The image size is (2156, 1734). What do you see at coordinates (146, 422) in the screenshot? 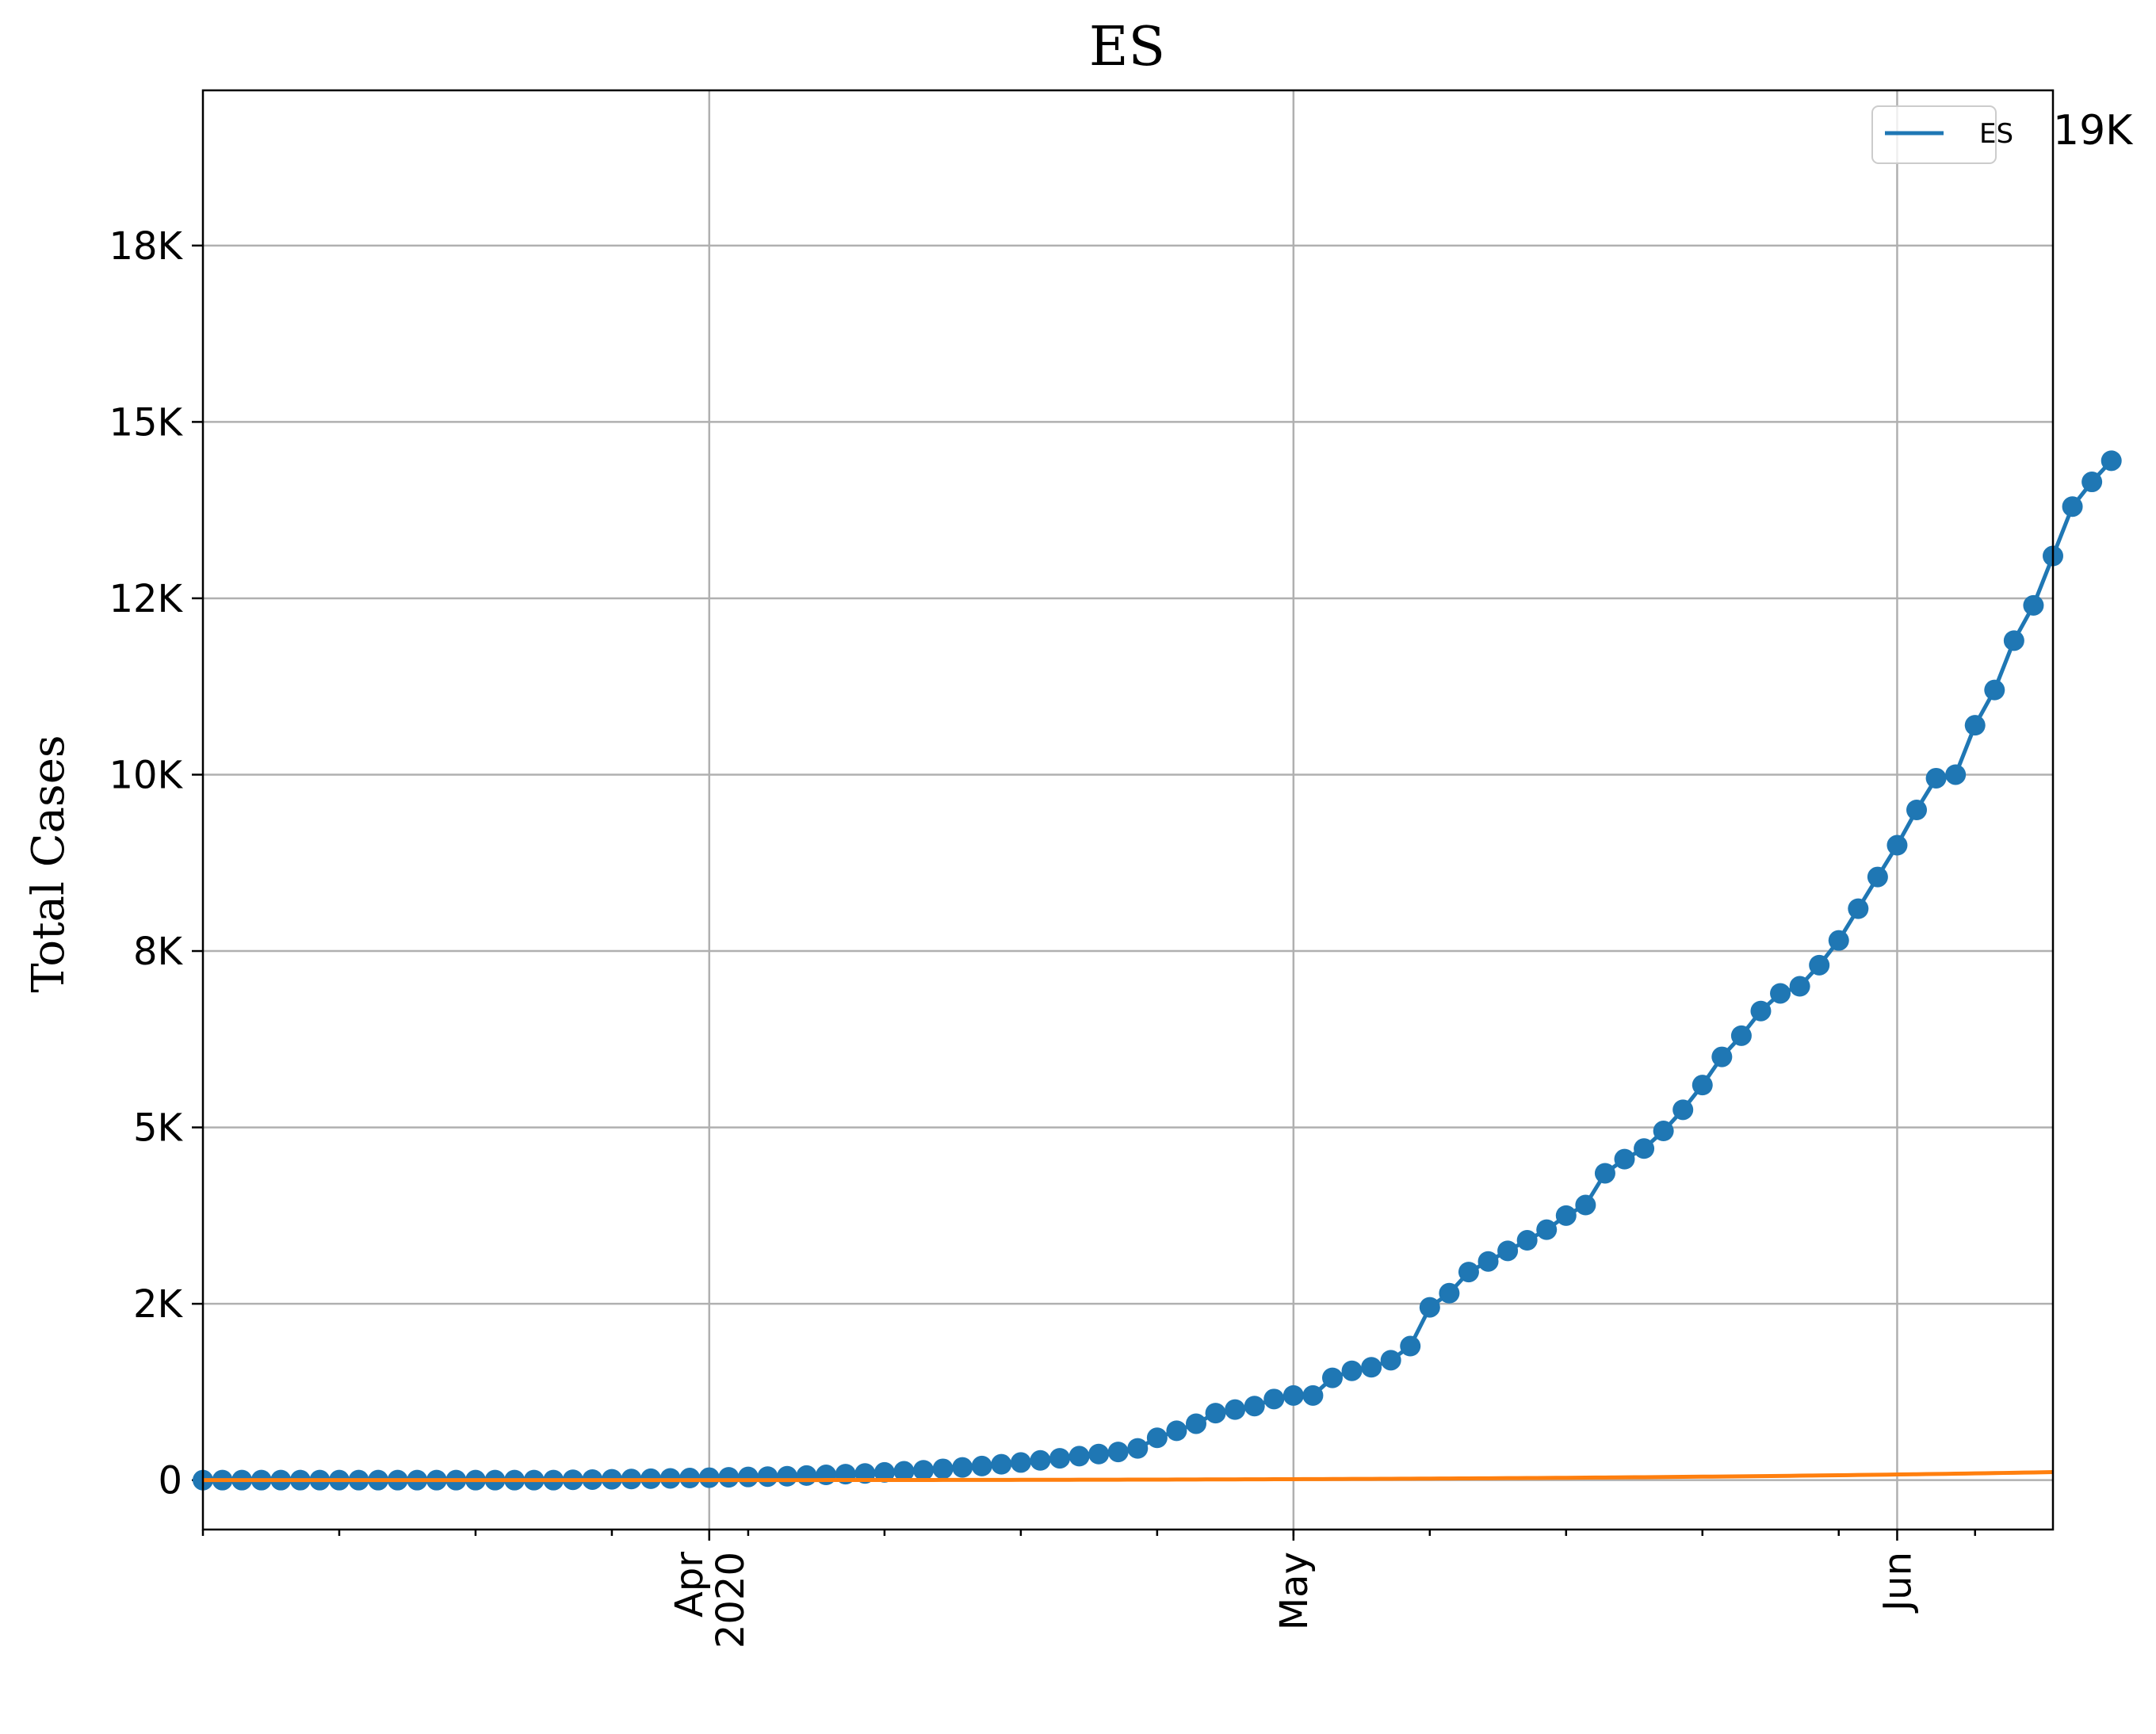
I see `y-tick-label: 15K` at bounding box center [146, 422].